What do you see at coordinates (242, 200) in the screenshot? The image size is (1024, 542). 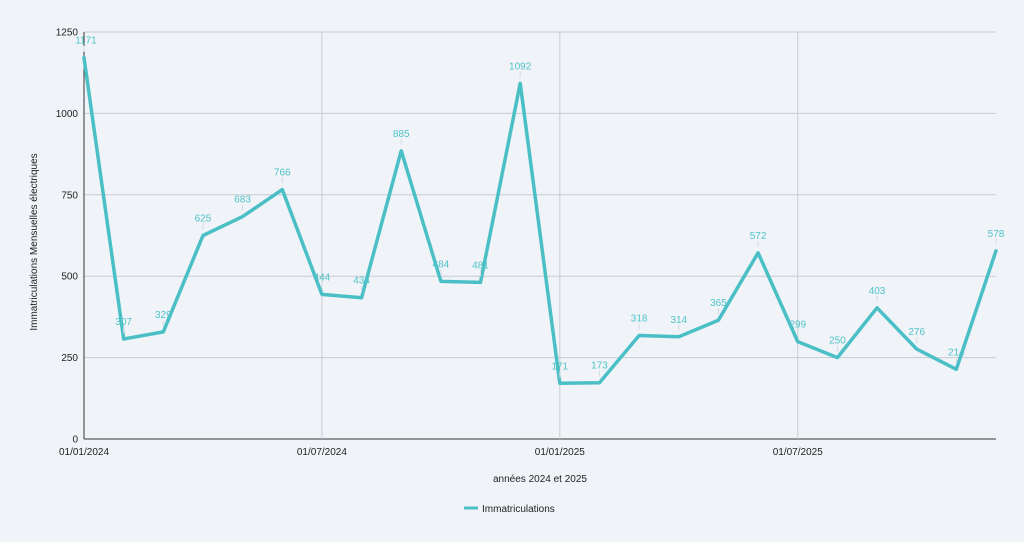 I see `data-label: 683` at bounding box center [242, 200].